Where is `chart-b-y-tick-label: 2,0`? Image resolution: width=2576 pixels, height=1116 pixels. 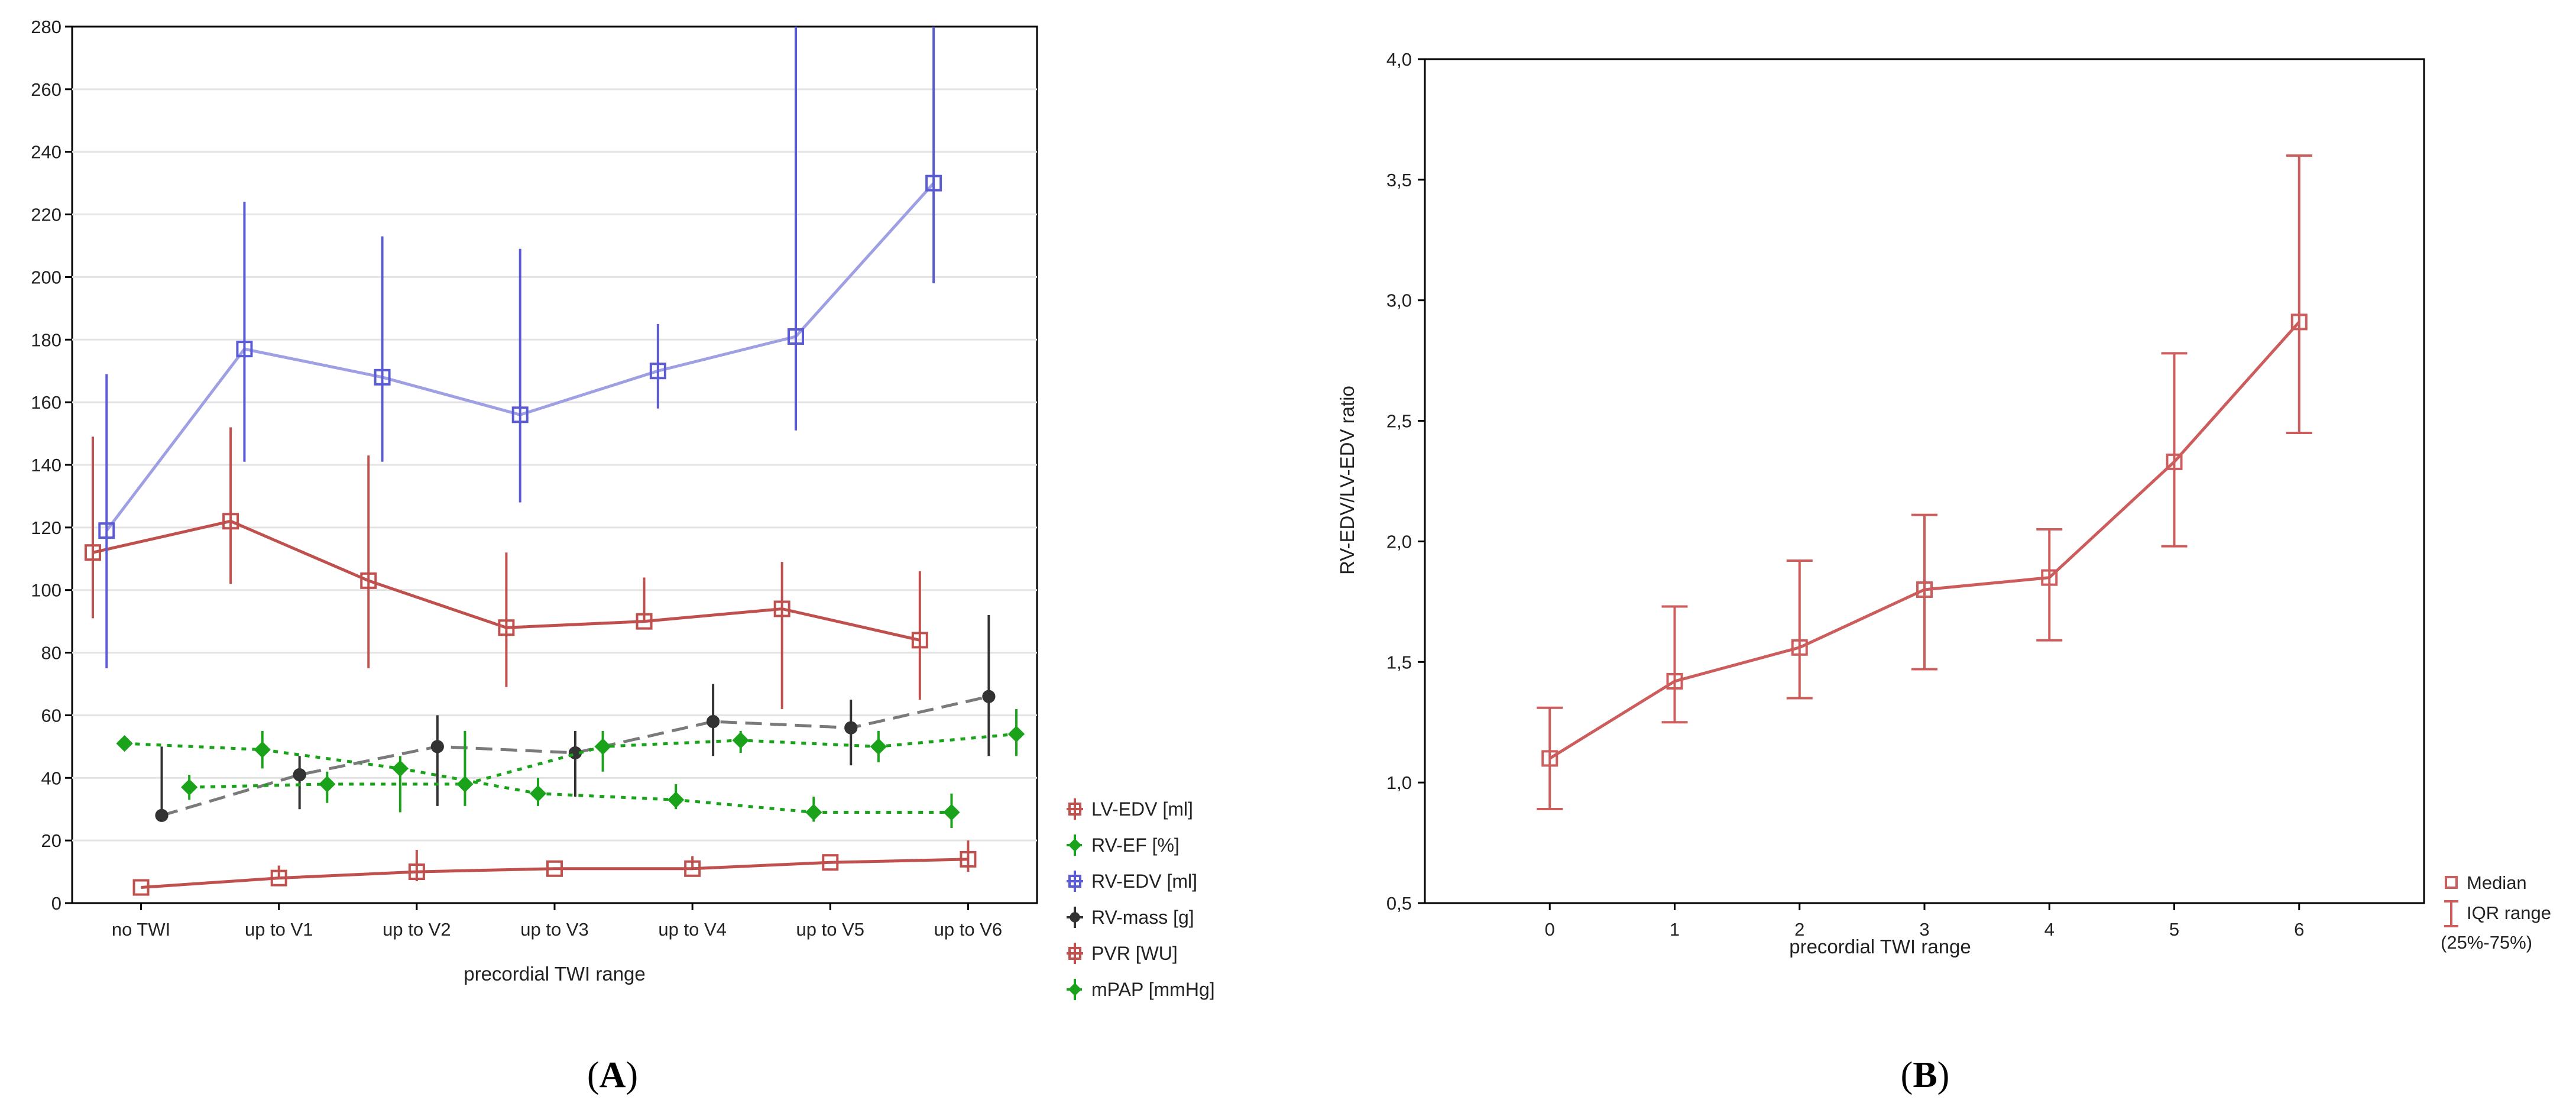
chart-b-y-tick-label: 2,0 is located at coordinates (1399, 541).